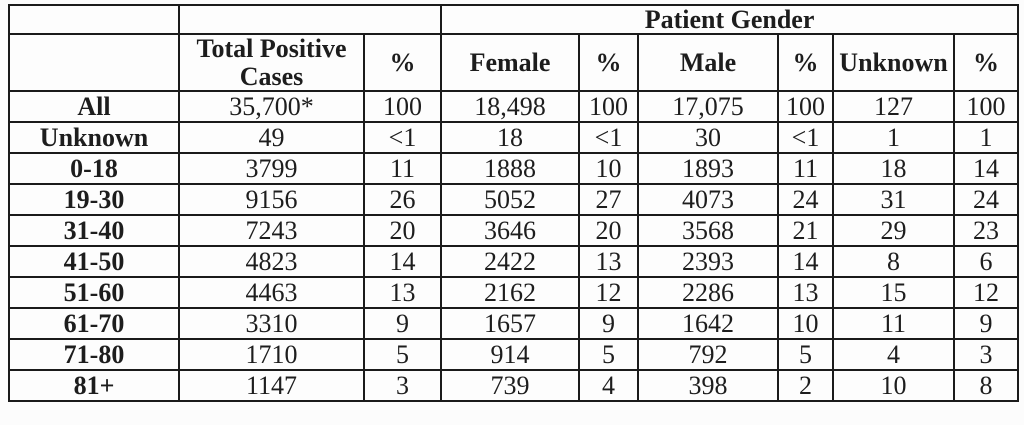 Image resolution: width=1024 pixels, height=425 pixels. I want to click on data-cell: 23, so click(986, 230).